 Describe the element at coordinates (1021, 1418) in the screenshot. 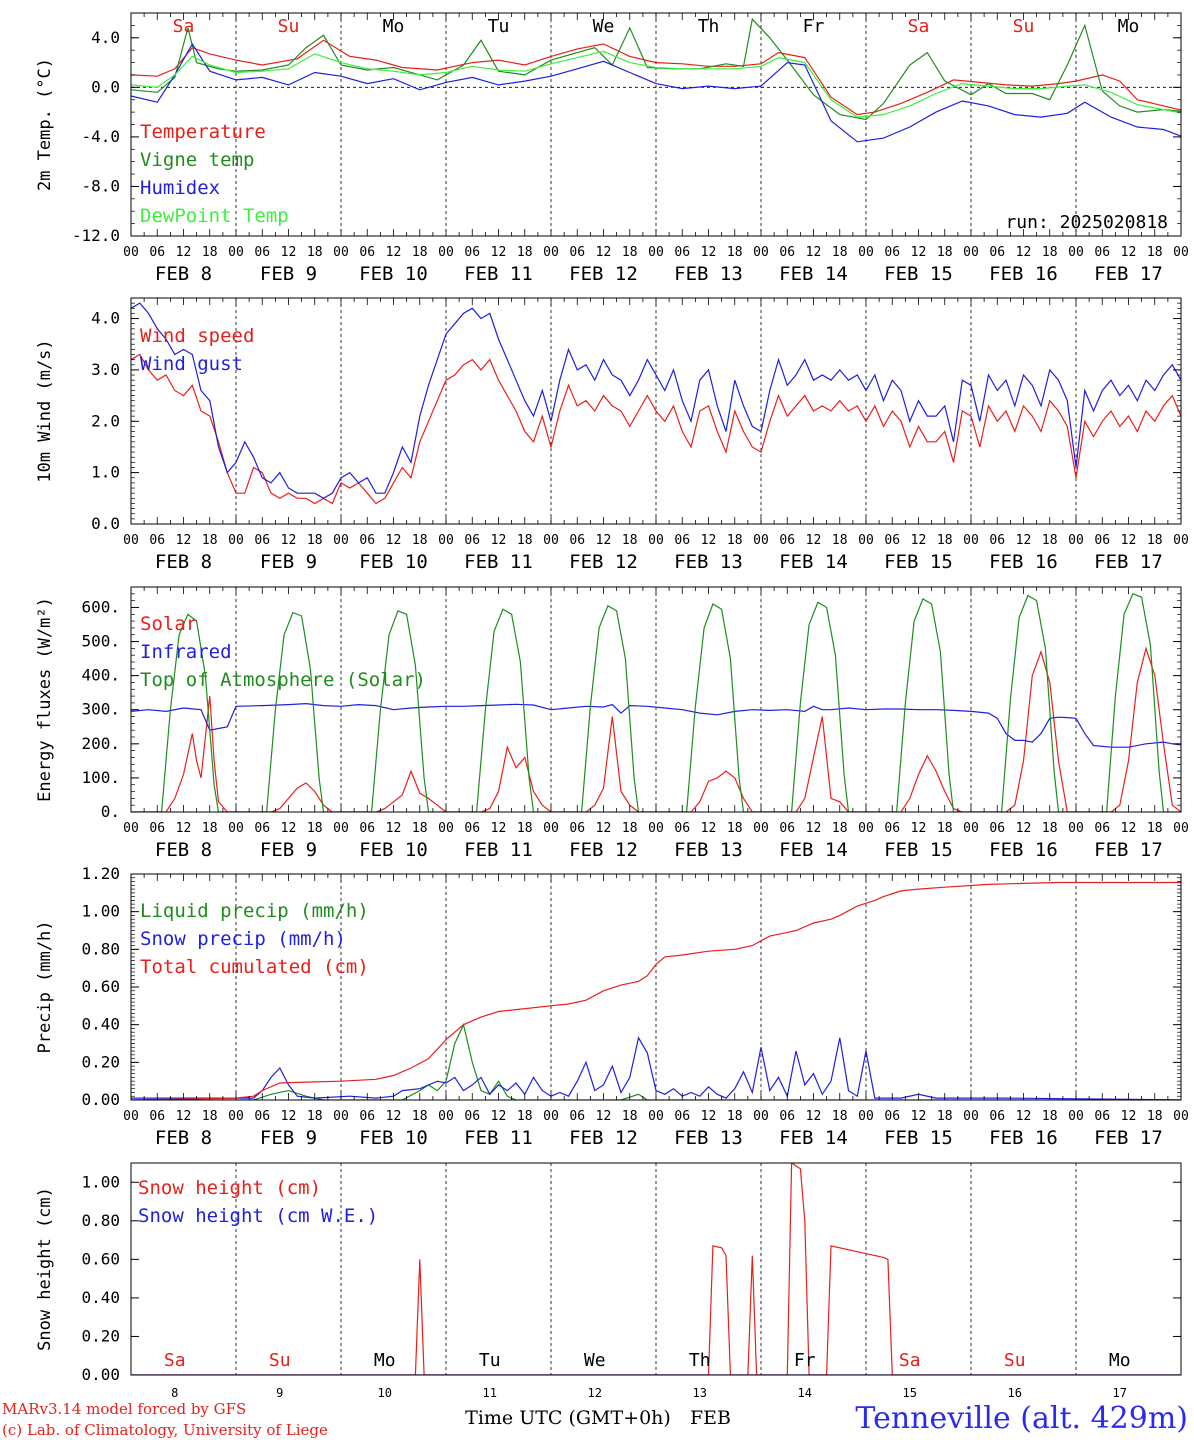

I see `station-label: Tenneville (alt. 429m)` at that location.